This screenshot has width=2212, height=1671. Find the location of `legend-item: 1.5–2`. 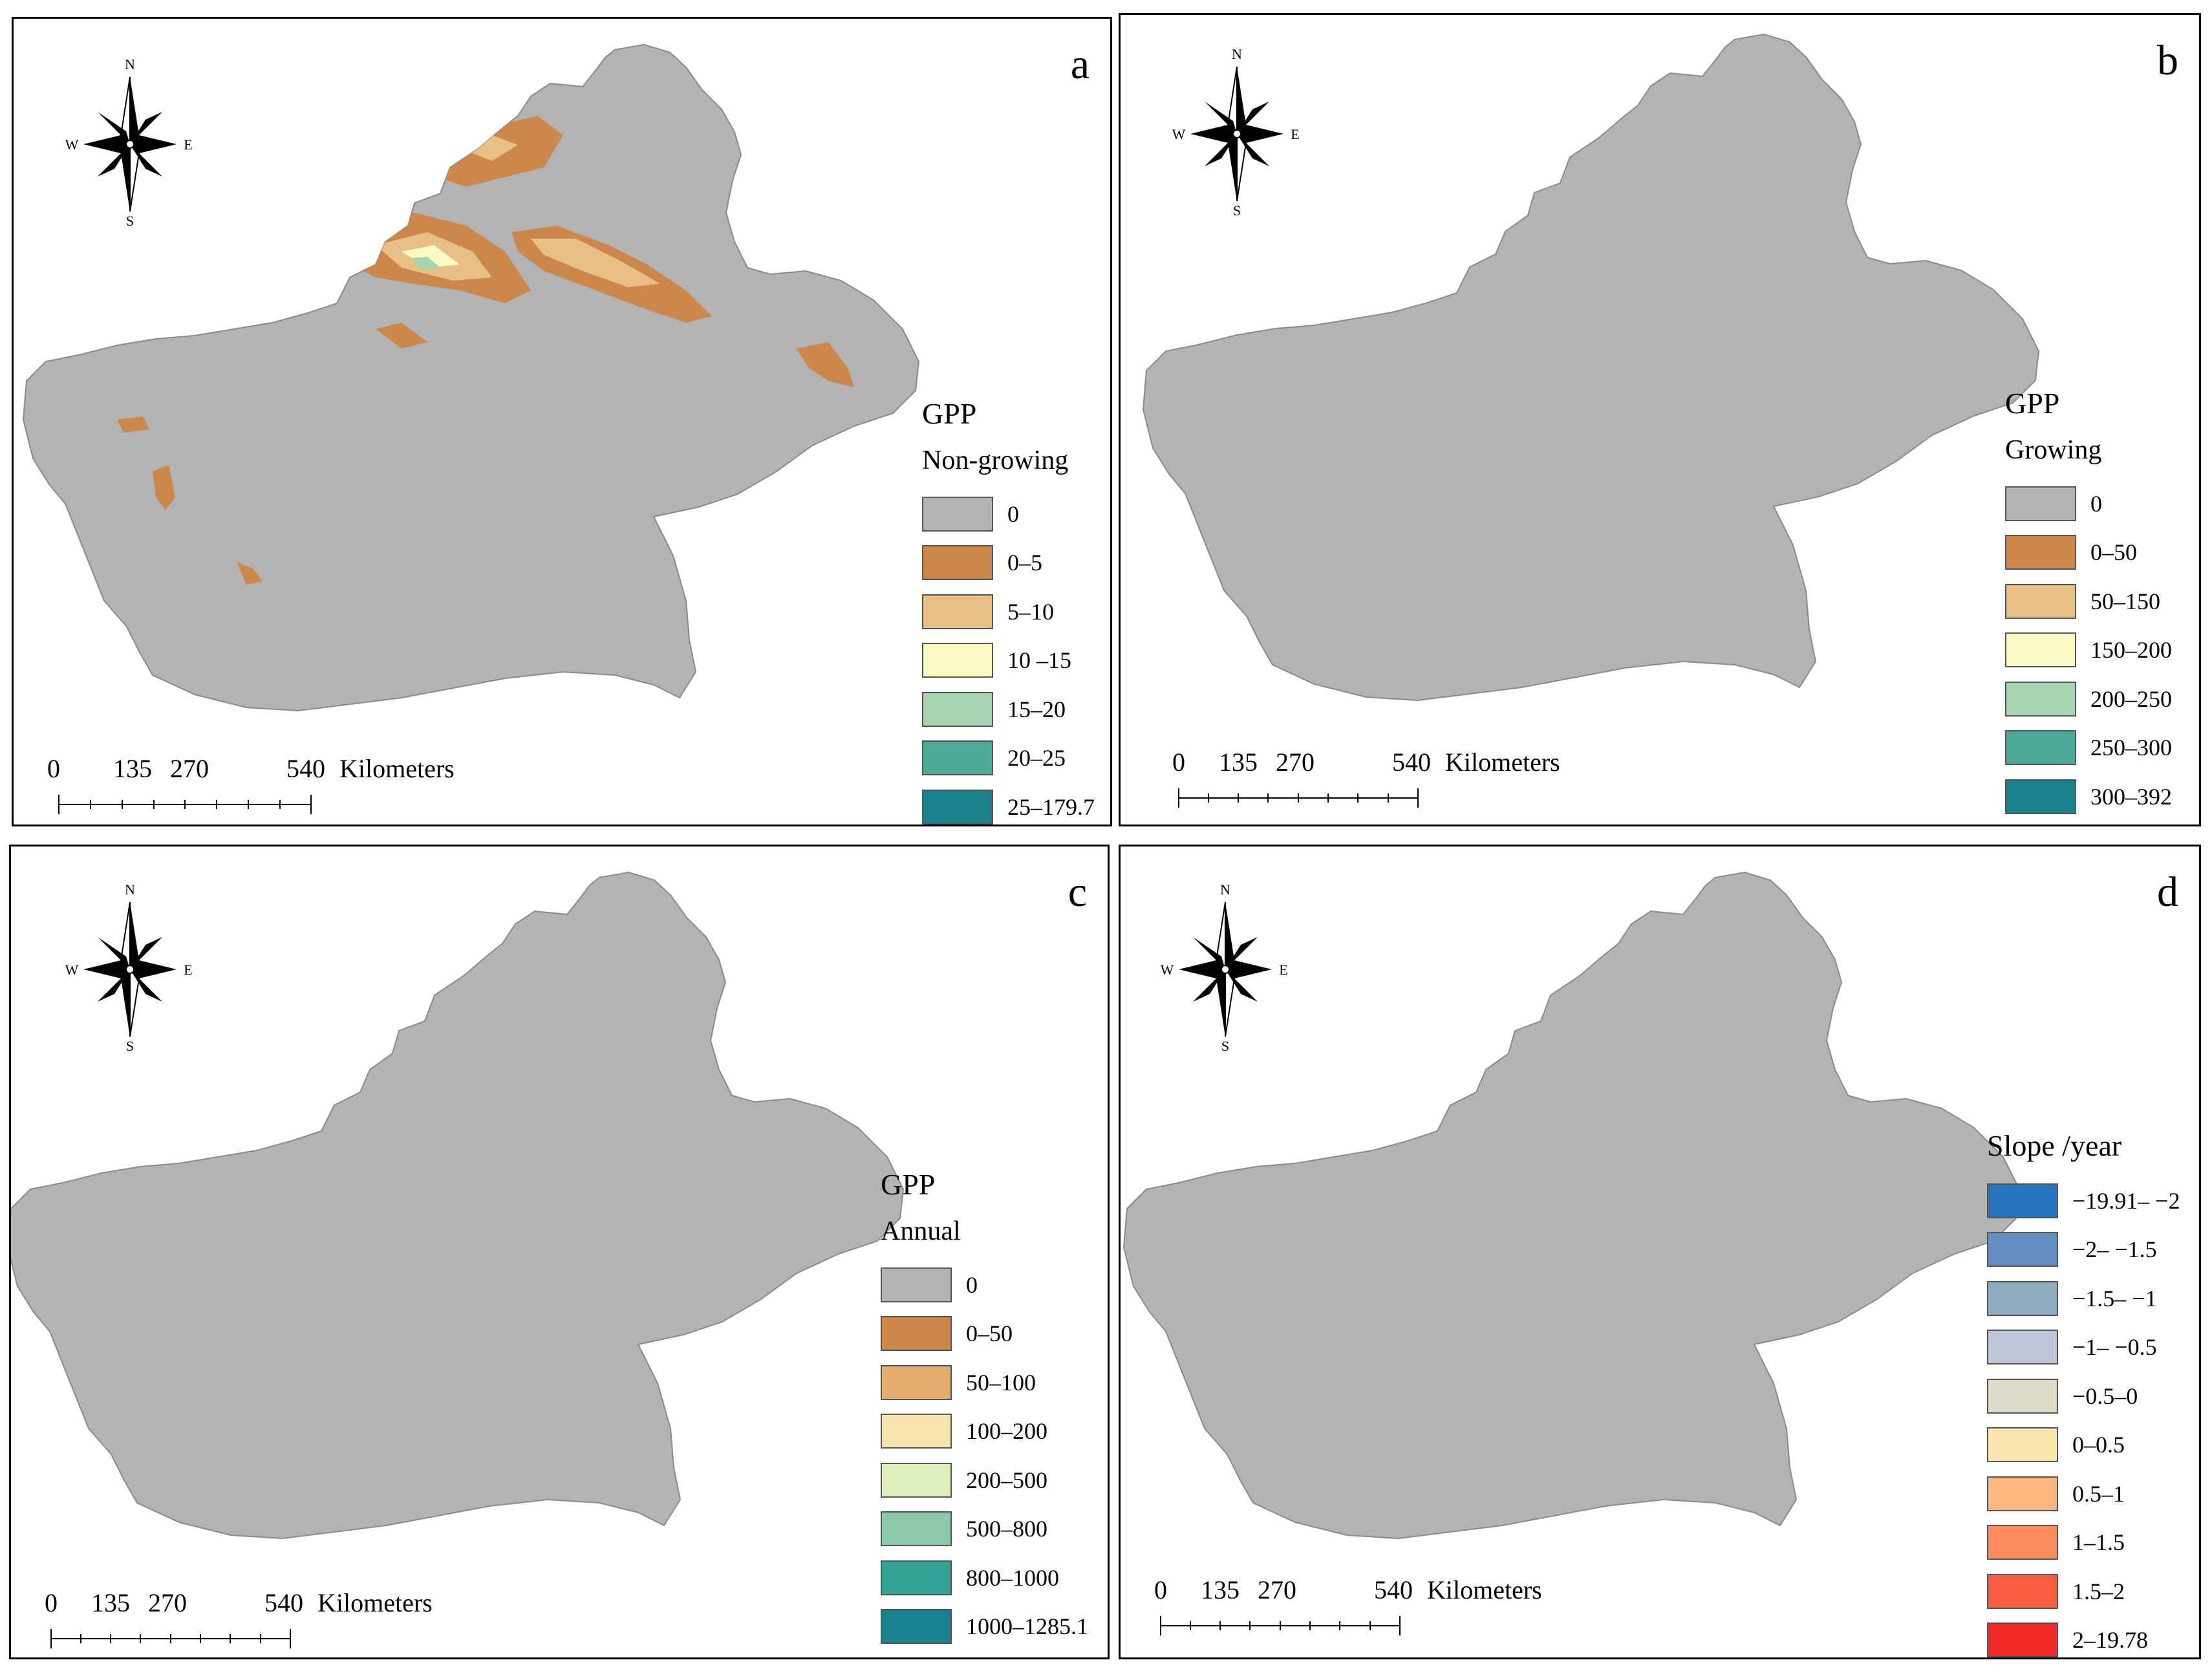

legend-item: 1.5–2 is located at coordinates (2083, 1591).